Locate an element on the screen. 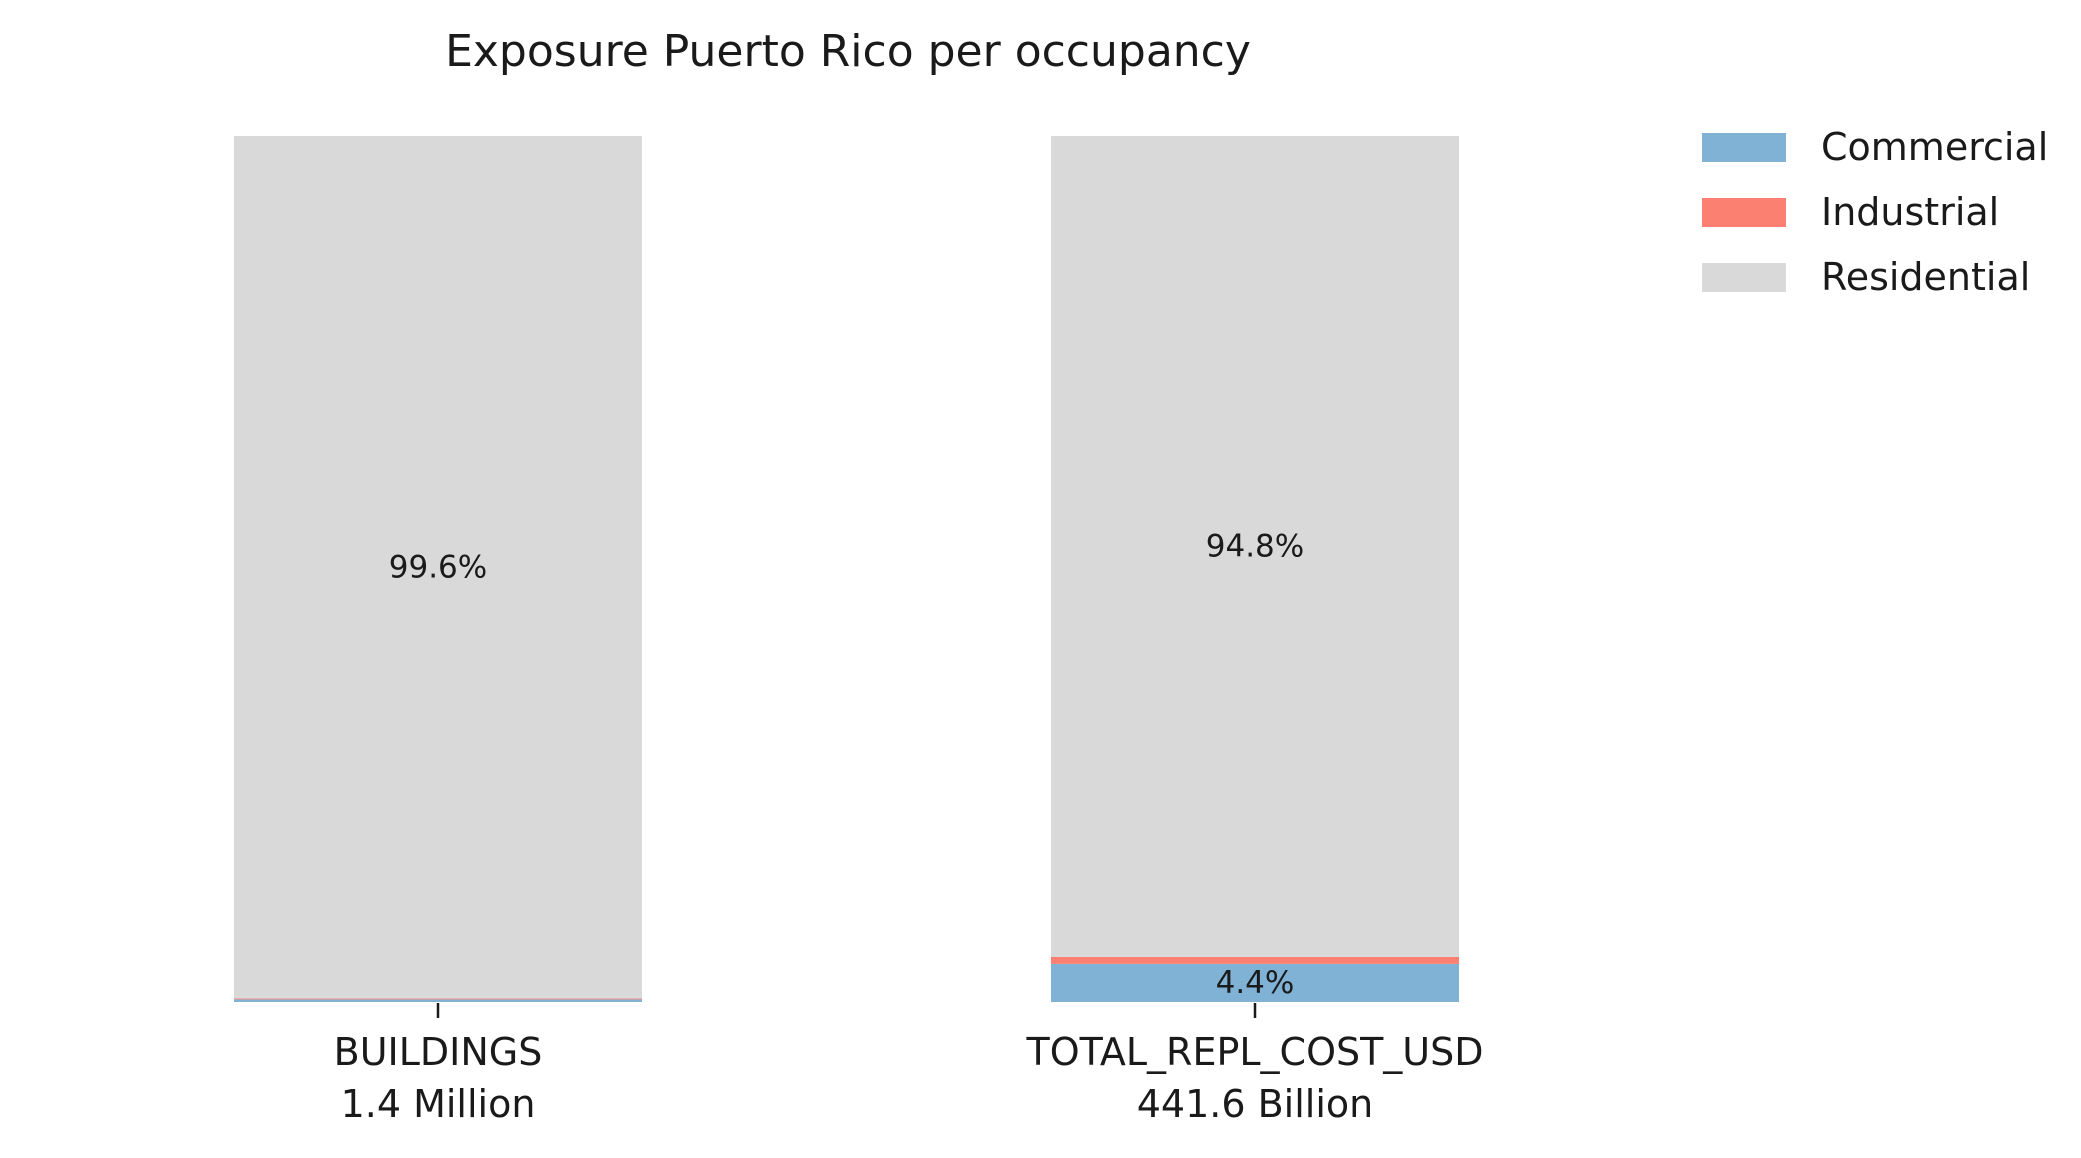 This screenshot has width=2081, height=1158. data-label-total-repl-cost-usd-residential: 94.8% is located at coordinates (1255, 546).